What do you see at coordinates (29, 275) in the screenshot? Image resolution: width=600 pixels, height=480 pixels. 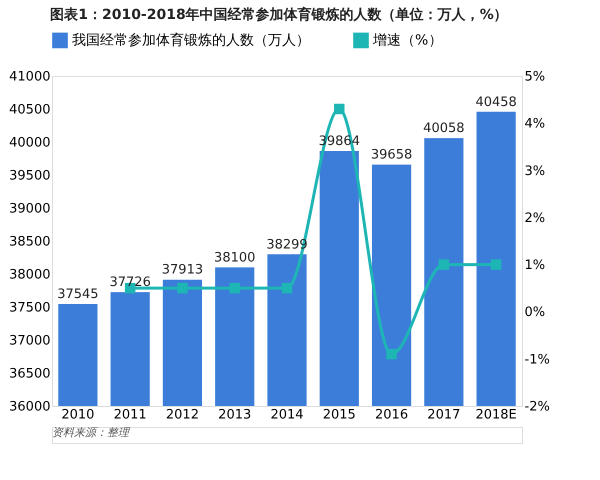 I see `y-tick-label: 38000` at bounding box center [29, 275].